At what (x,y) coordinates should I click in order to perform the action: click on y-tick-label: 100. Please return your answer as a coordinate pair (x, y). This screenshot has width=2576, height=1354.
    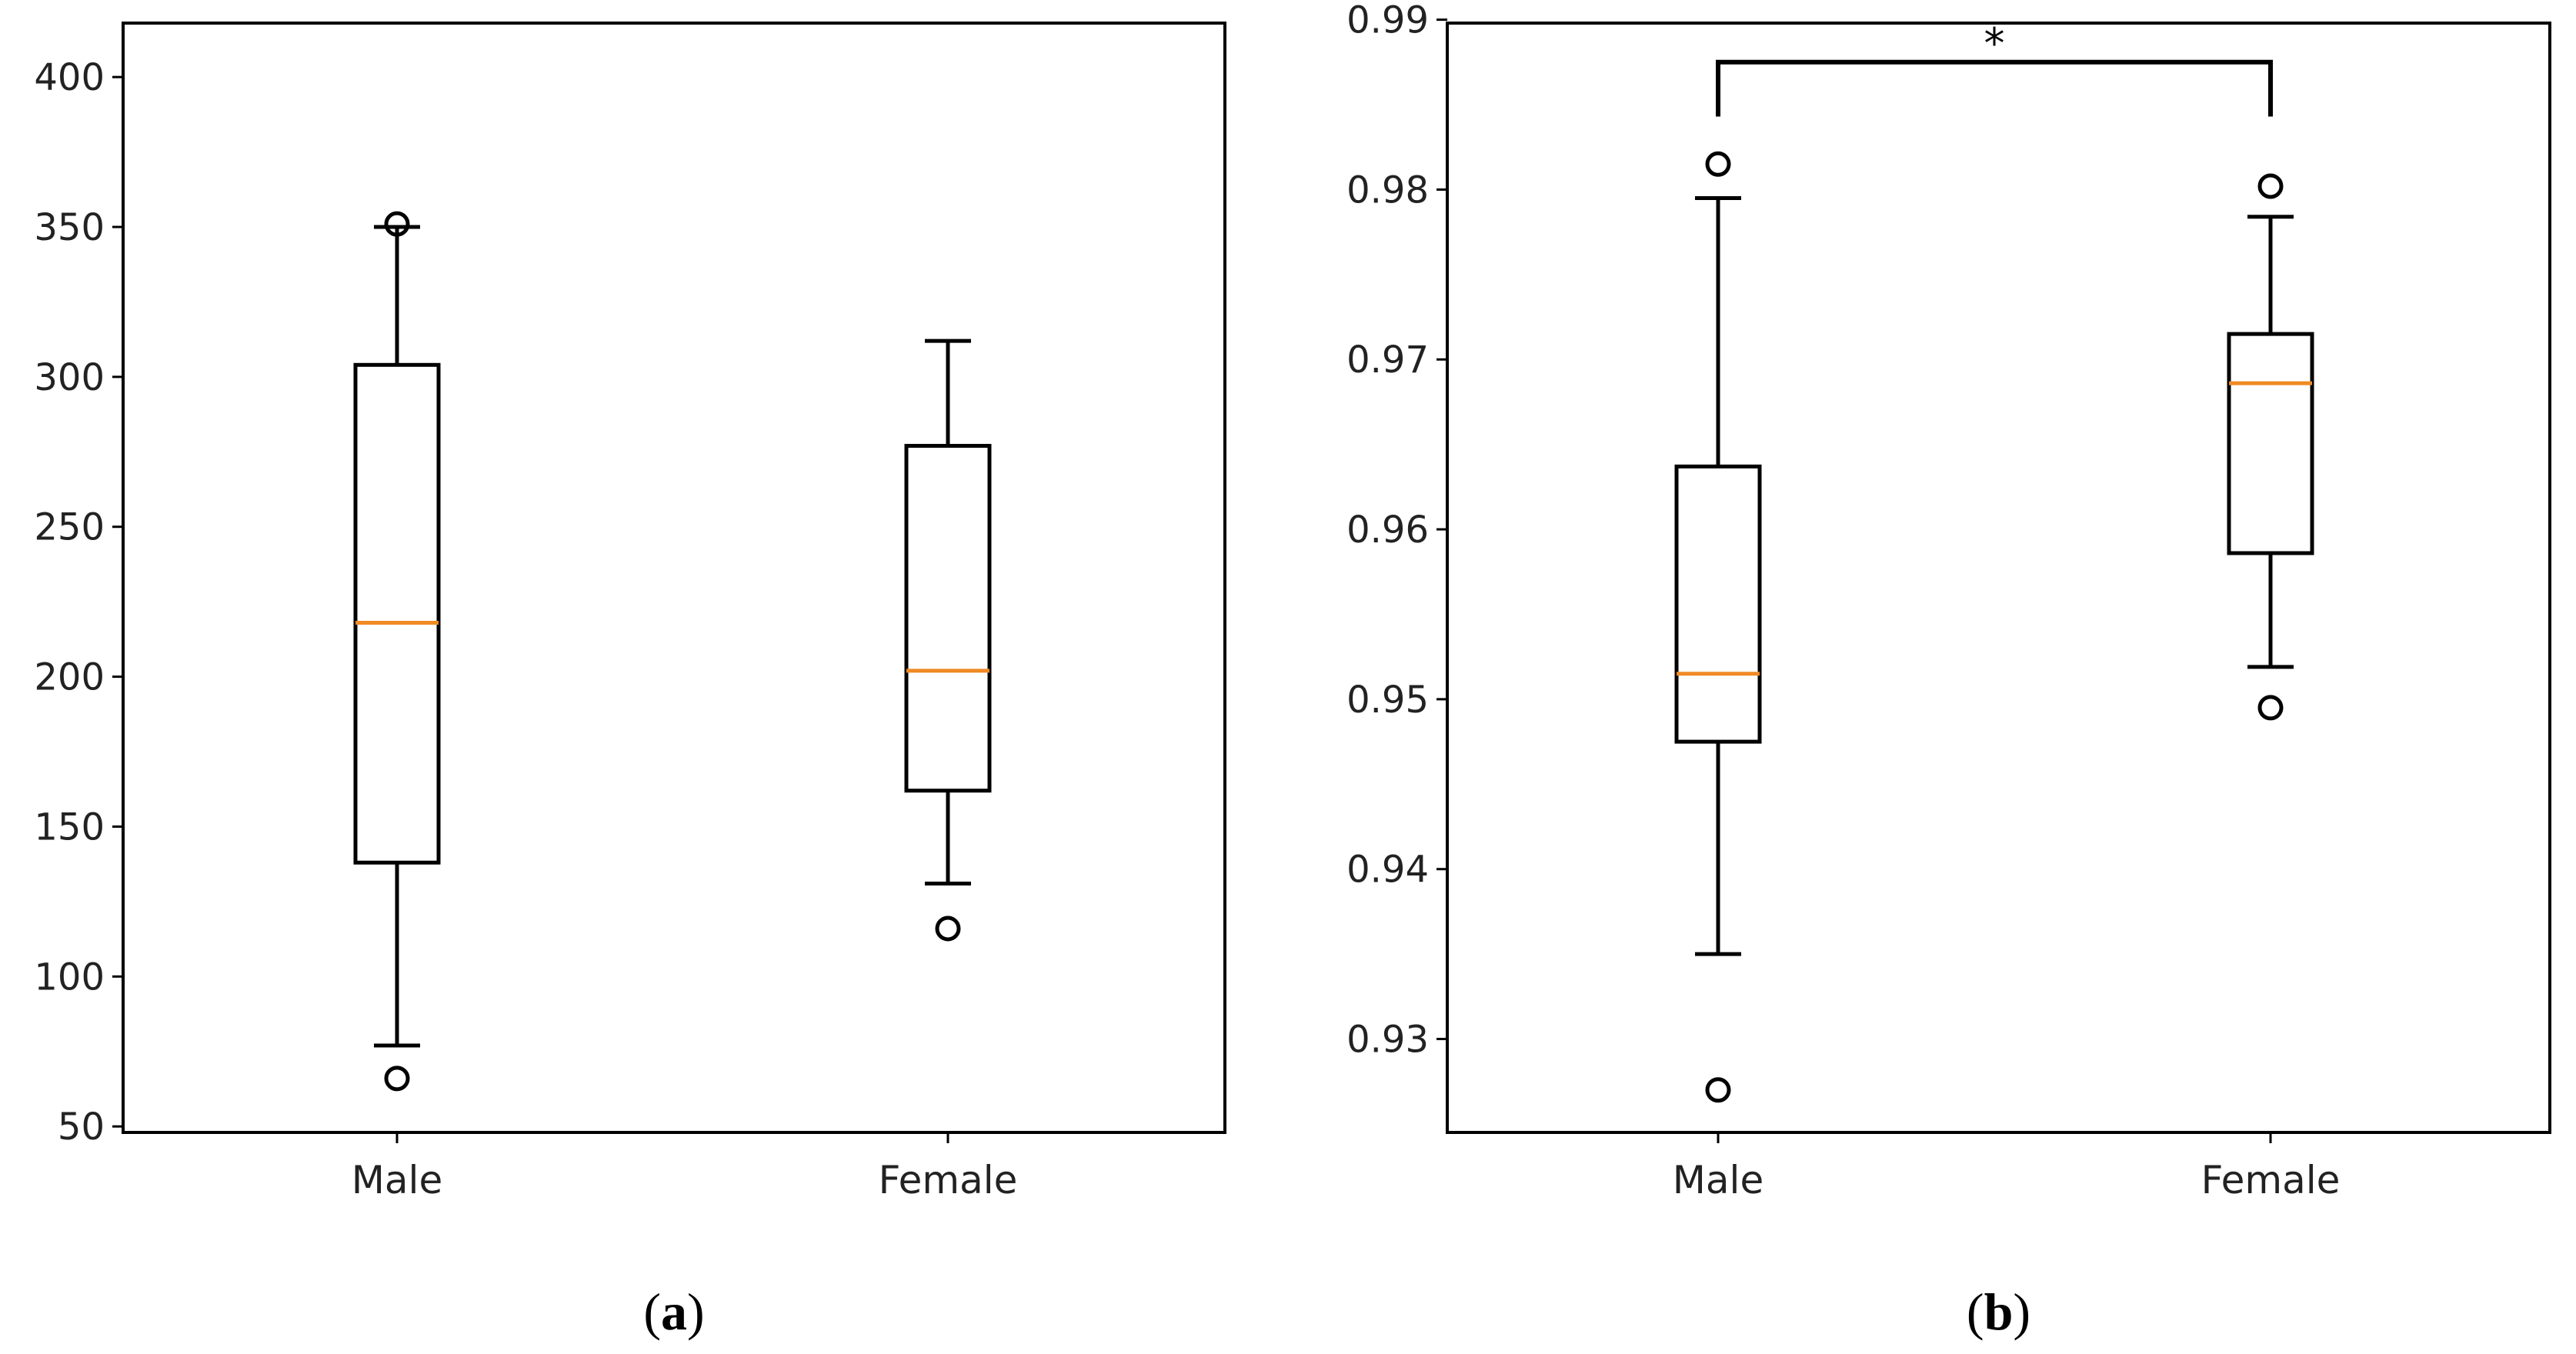
    Looking at the image, I should click on (70, 977).